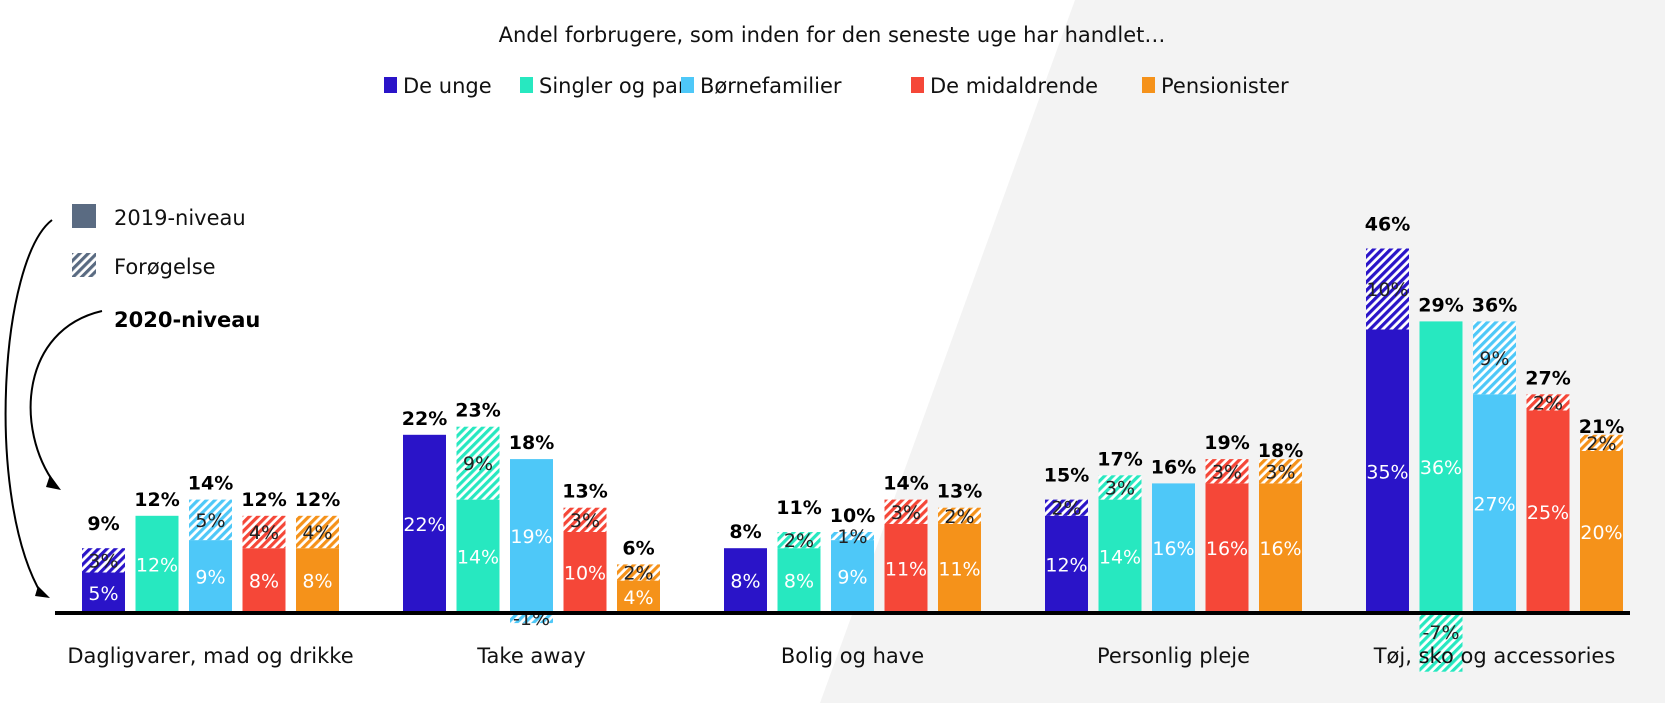 Image resolution: width=1665 pixels, height=703 pixels. What do you see at coordinates (1601, 533) in the screenshot?
I see `bar-2019-label: 20%` at bounding box center [1601, 533].